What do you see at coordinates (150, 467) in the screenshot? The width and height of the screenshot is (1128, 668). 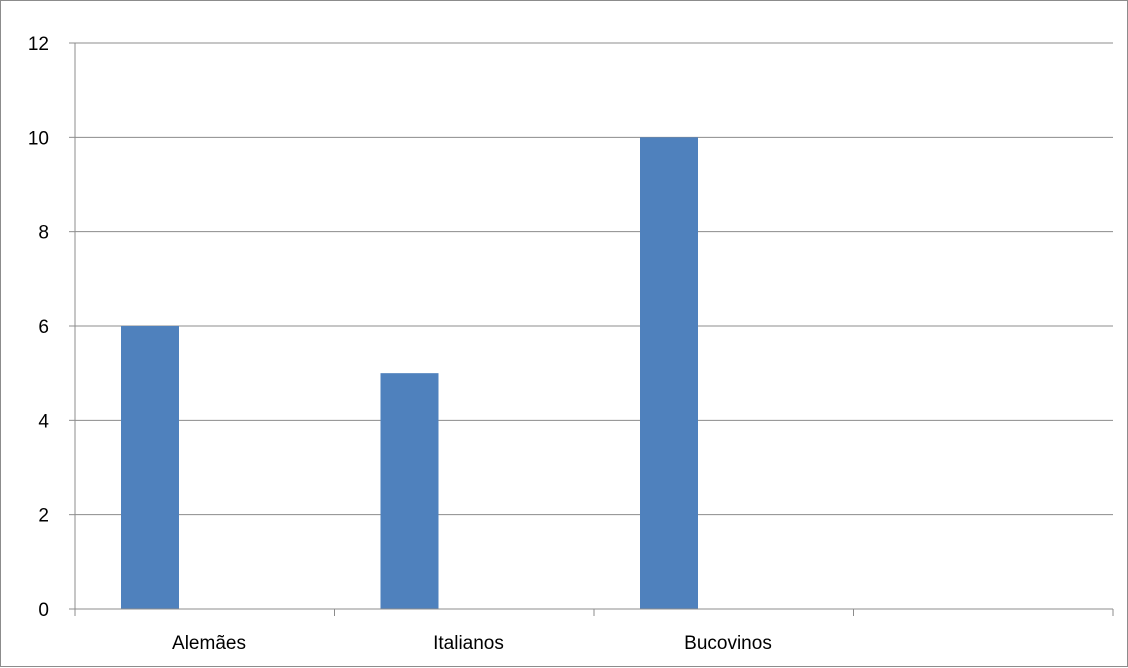 I see `bar-alemães` at bounding box center [150, 467].